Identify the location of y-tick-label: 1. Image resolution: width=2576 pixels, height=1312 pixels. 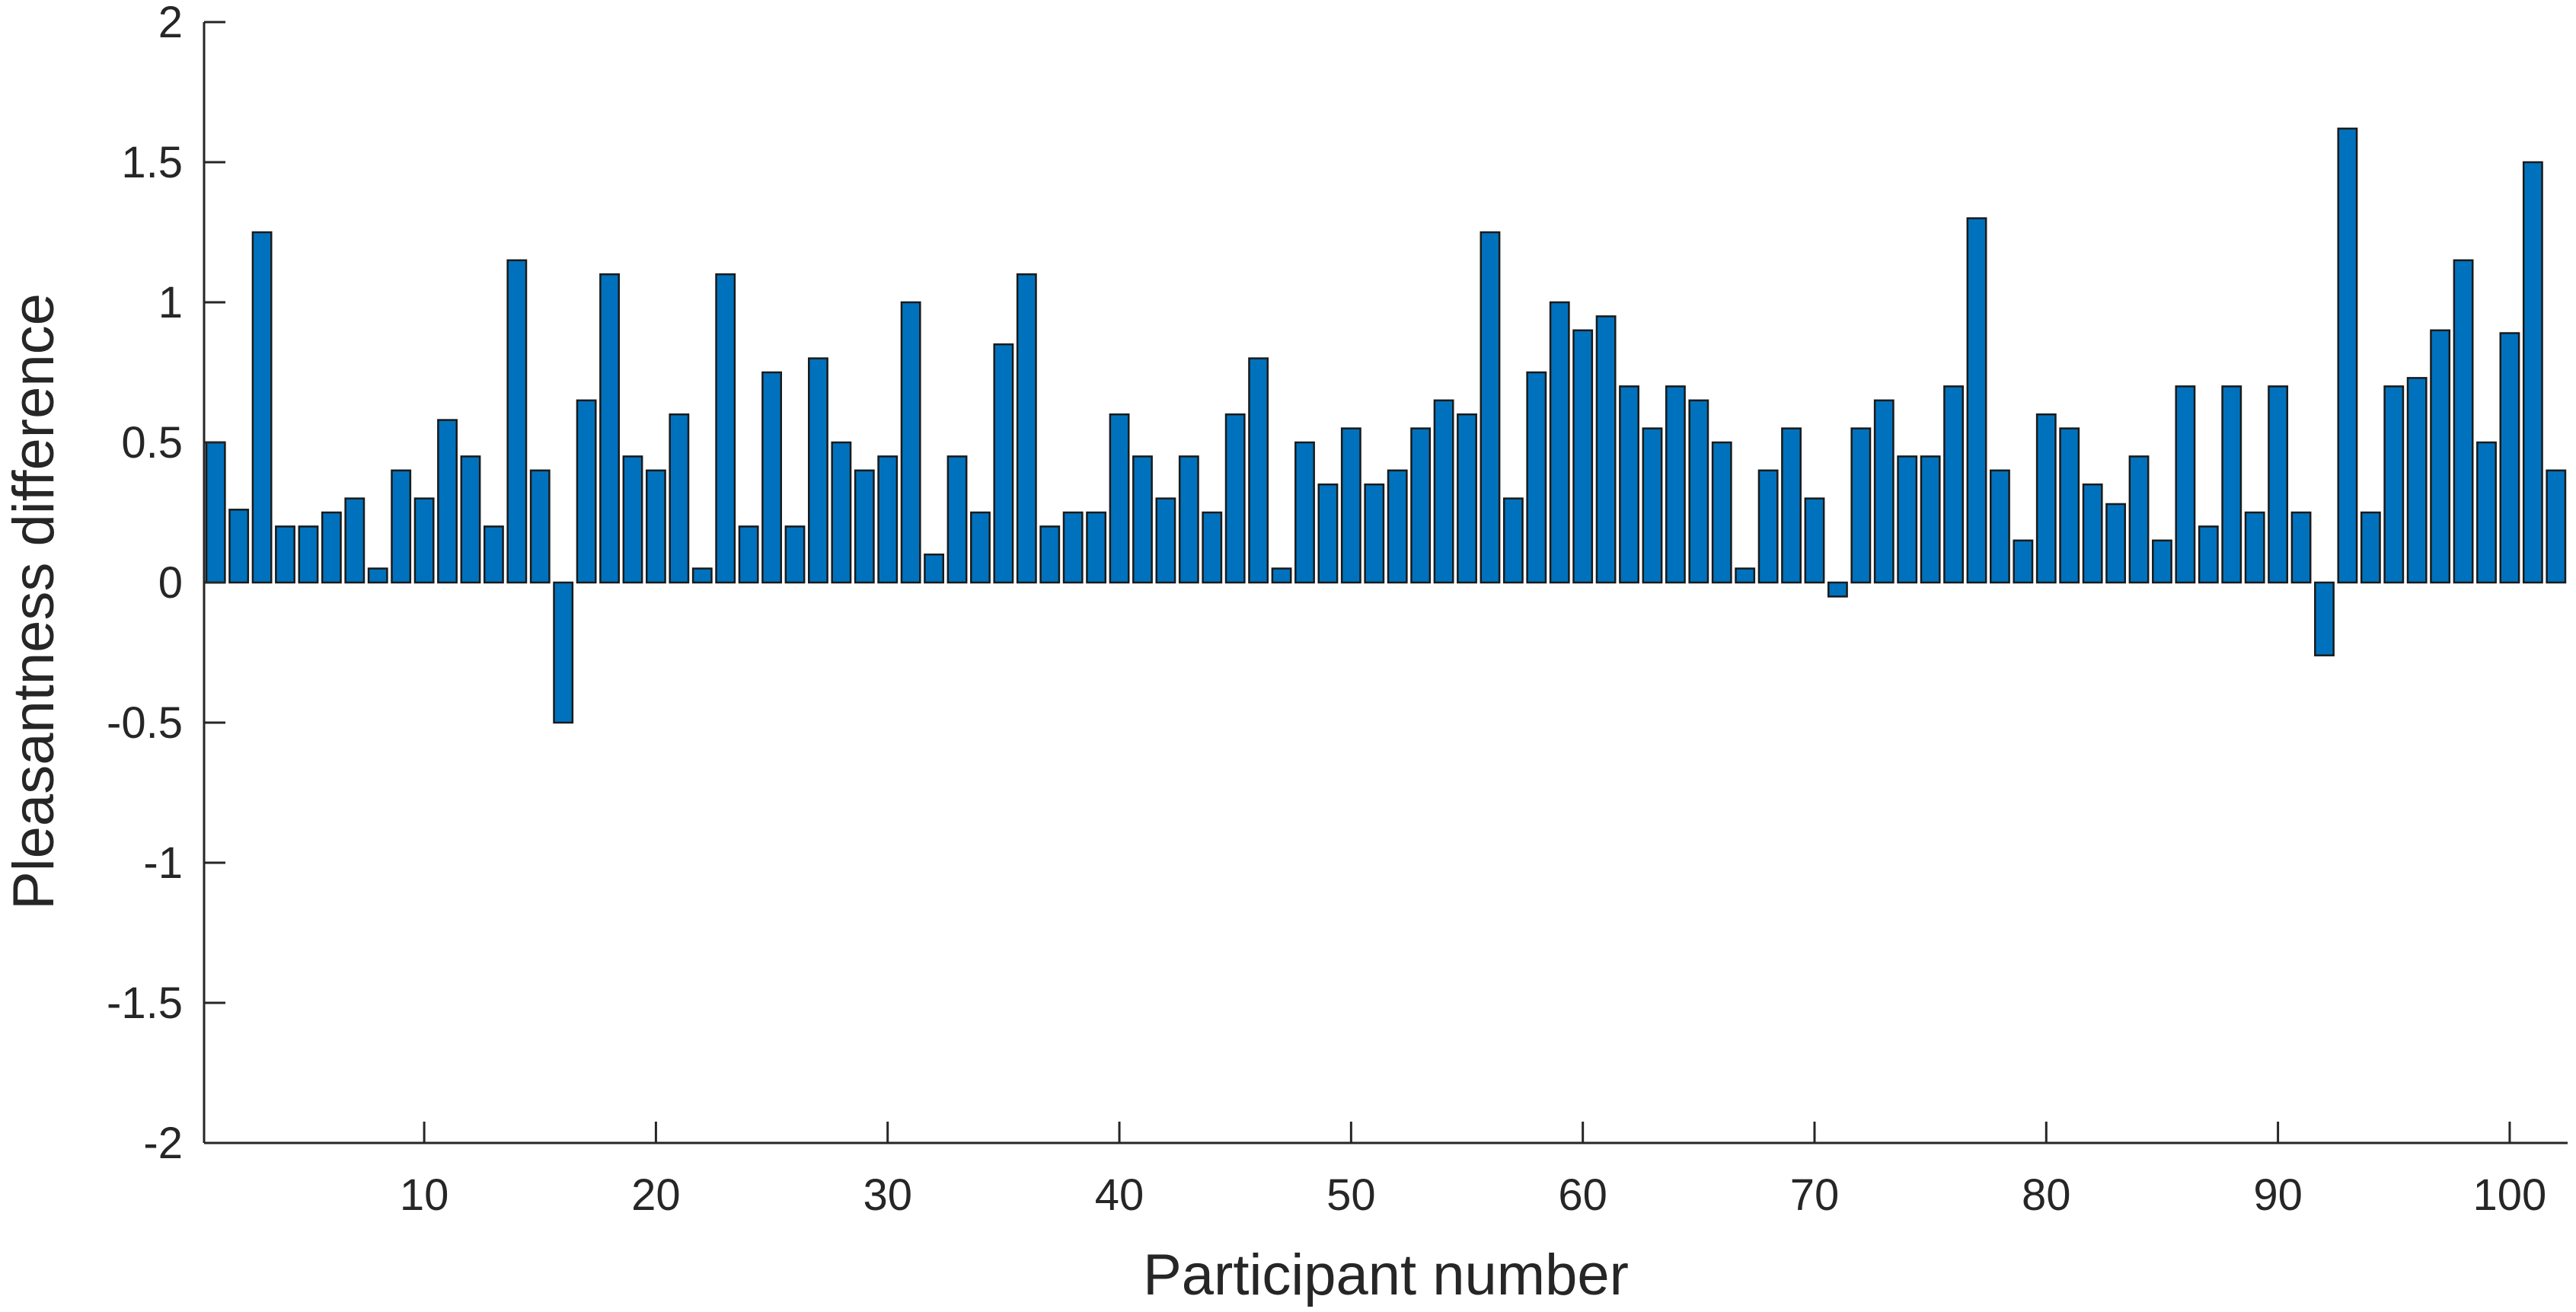
(170, 302).